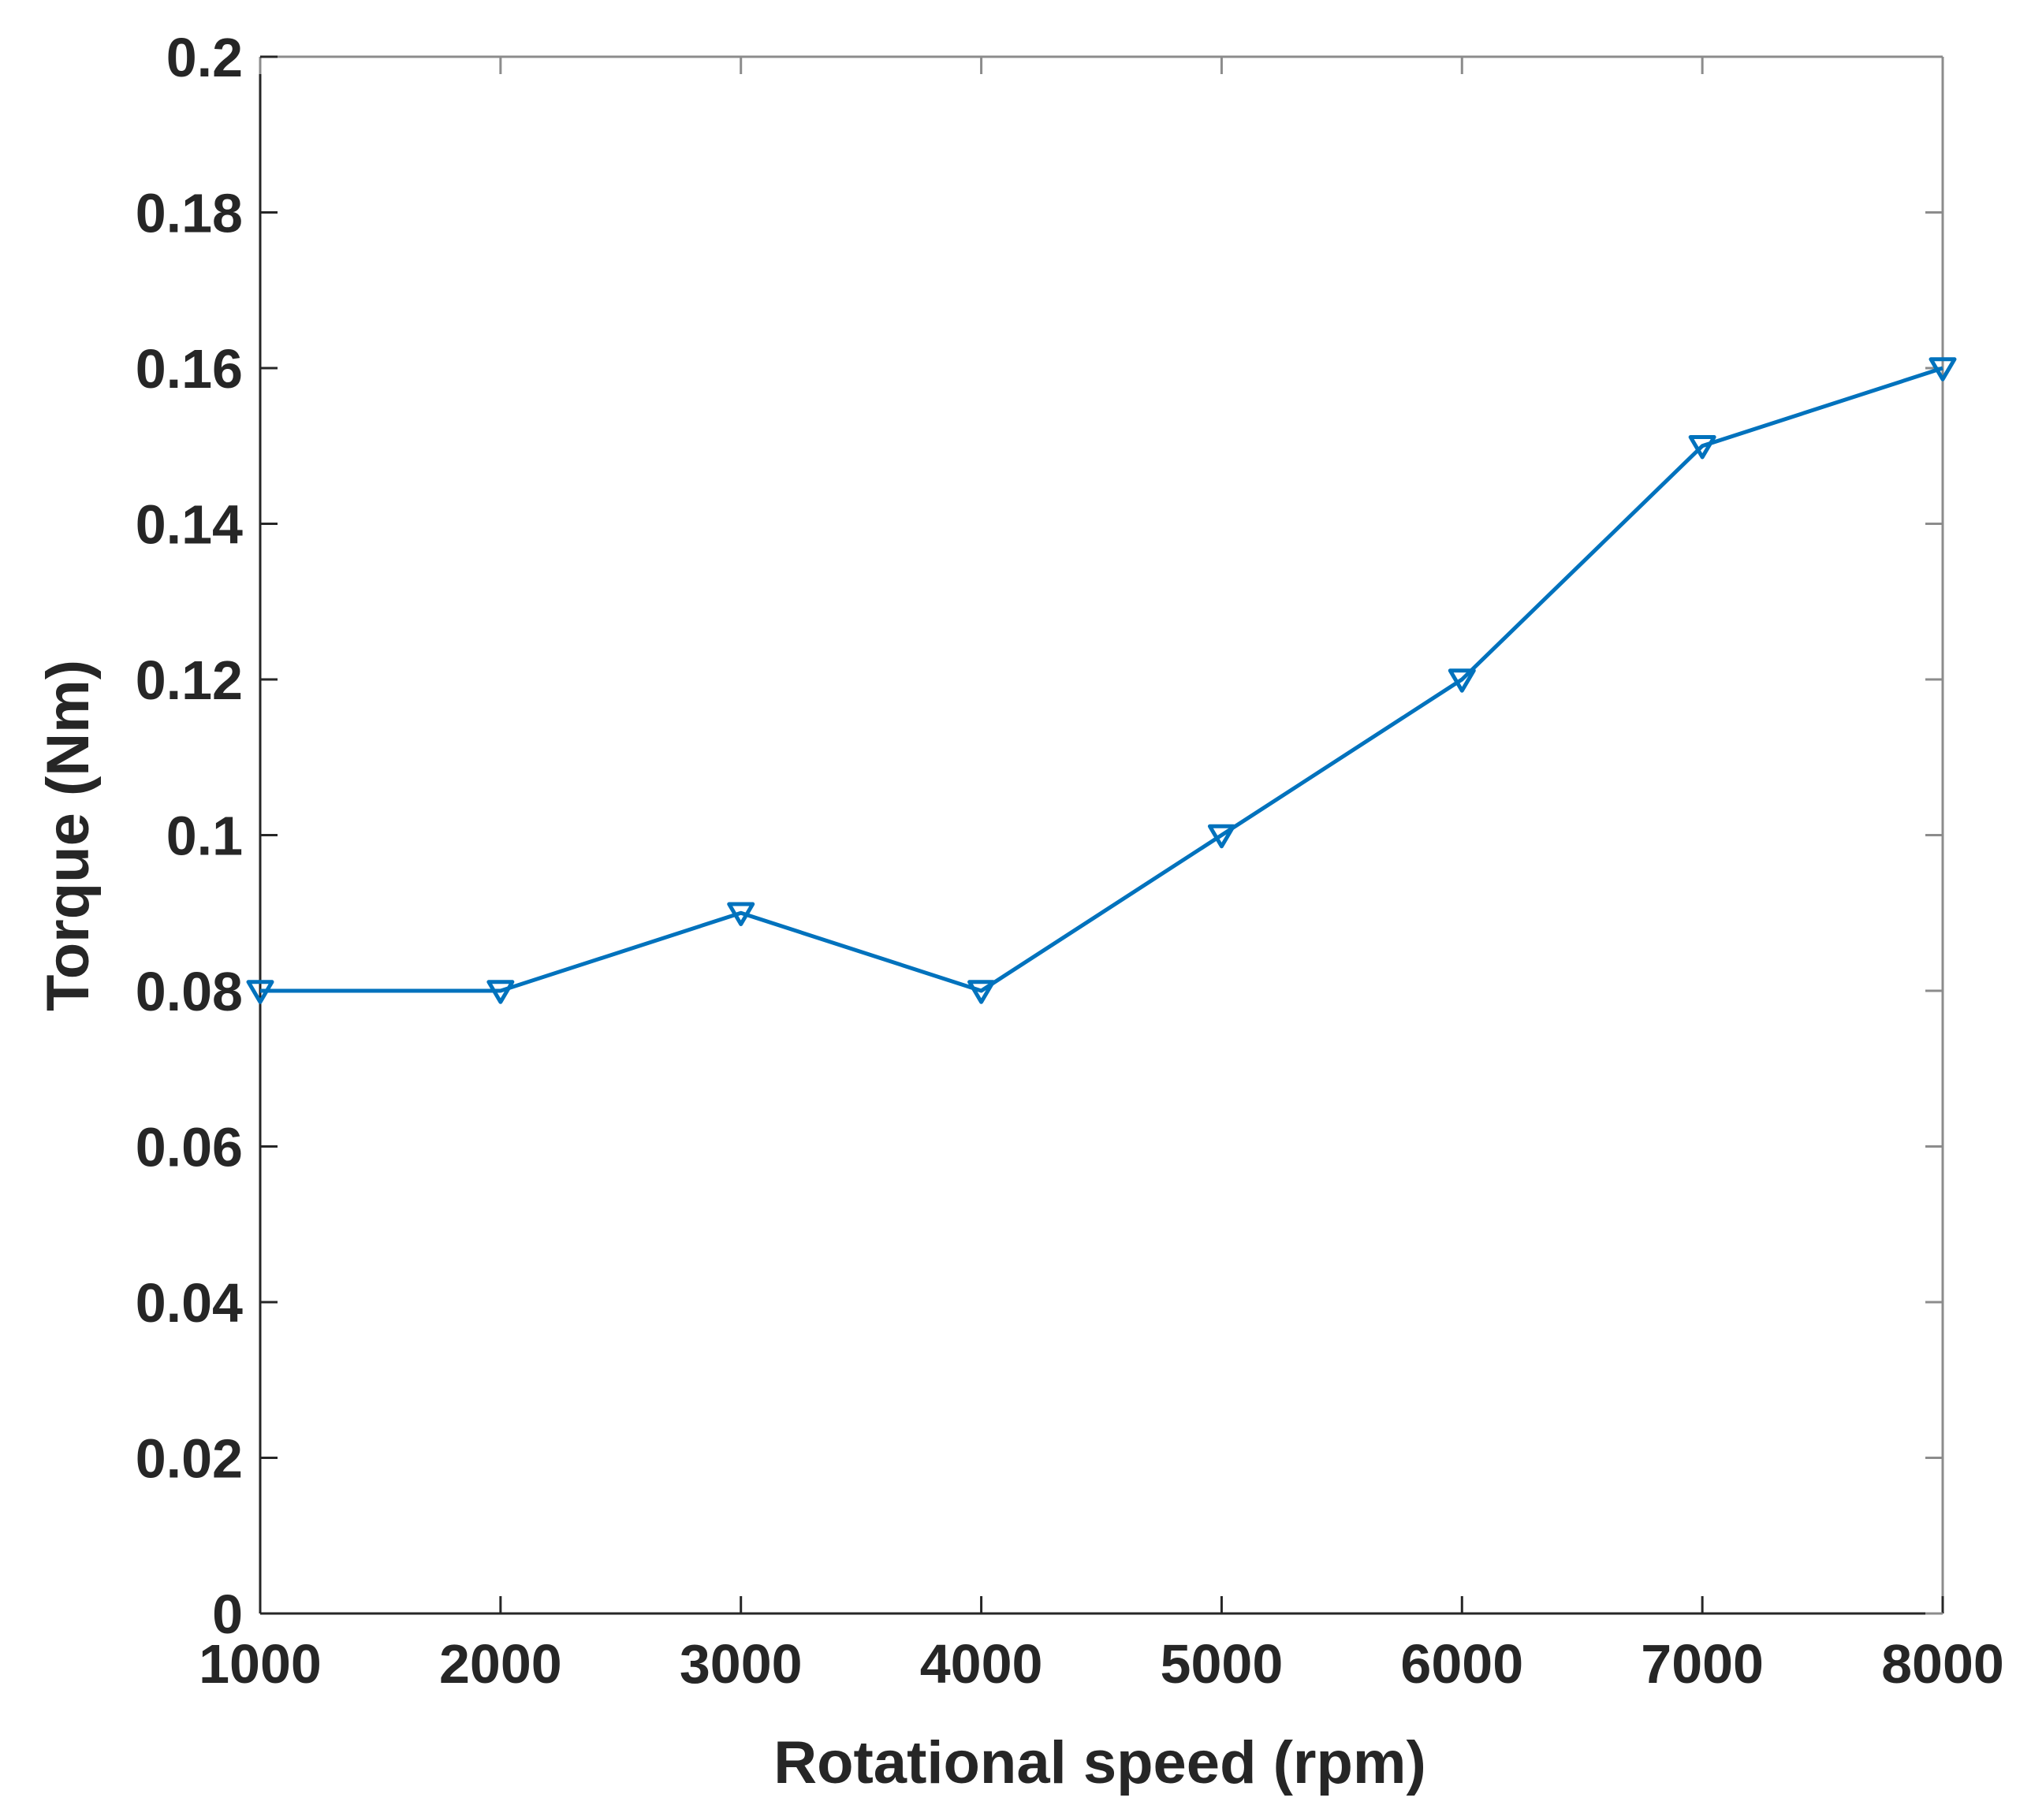 The image size is (2031, 1820). I want to click on y-tick-label: 0.1, so click(205, 836).